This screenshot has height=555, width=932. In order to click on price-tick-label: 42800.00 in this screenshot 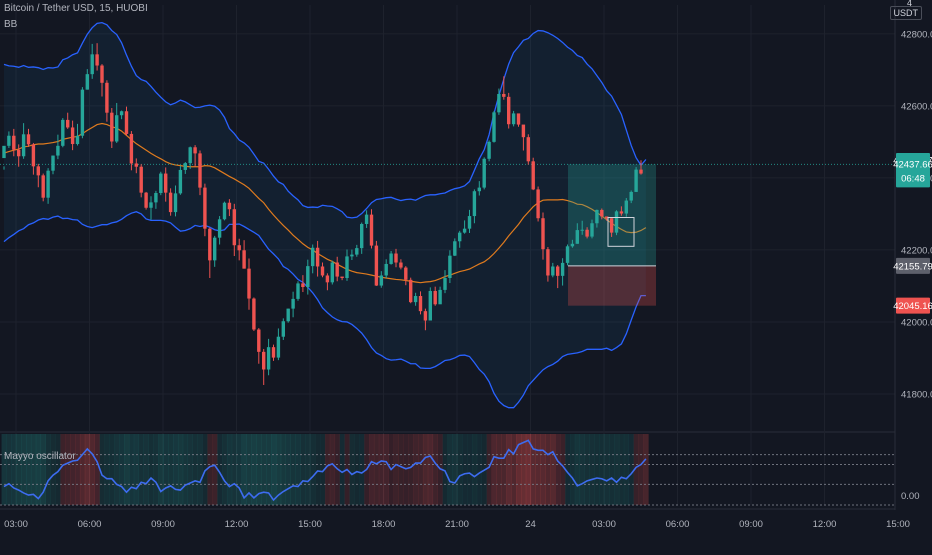, I will do `click(916, 34)`.